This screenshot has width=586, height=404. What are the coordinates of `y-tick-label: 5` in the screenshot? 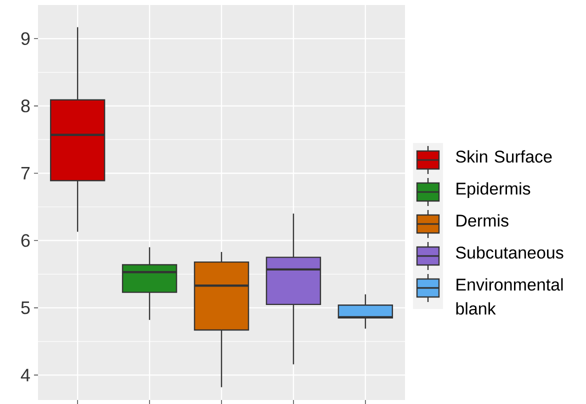 It's located at (25, 308).